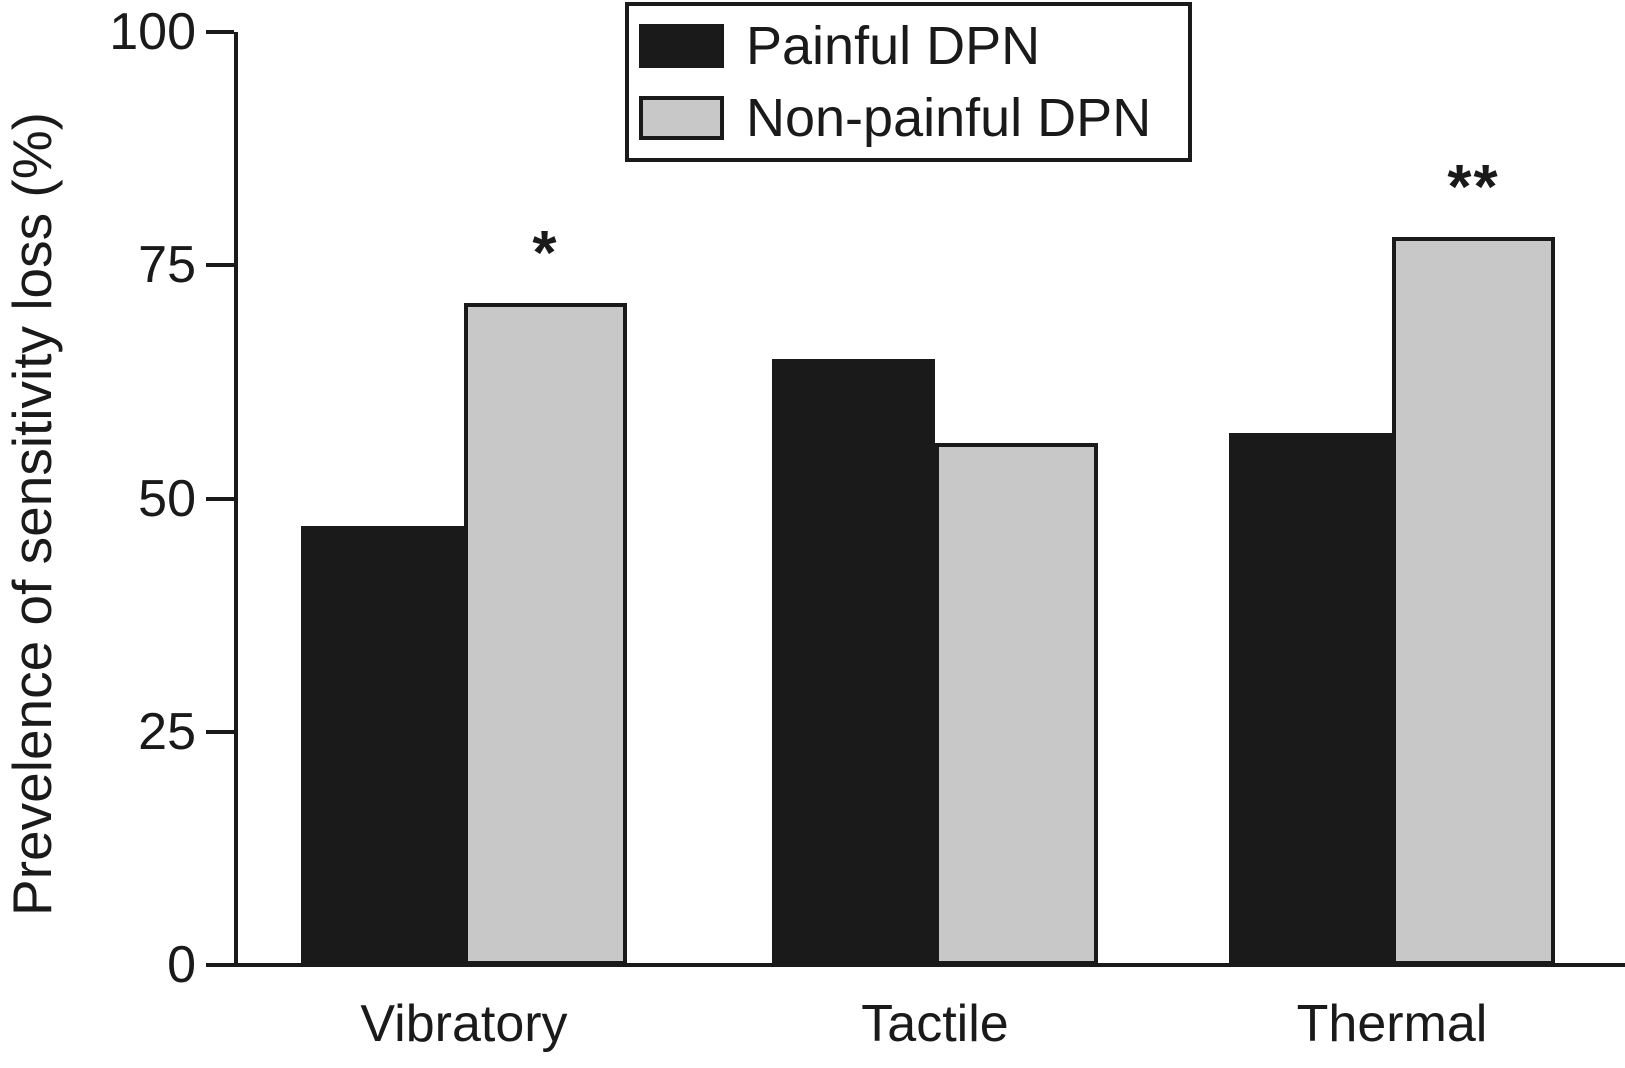  I want to click on y-tick-label: 75, so click(167, 265).